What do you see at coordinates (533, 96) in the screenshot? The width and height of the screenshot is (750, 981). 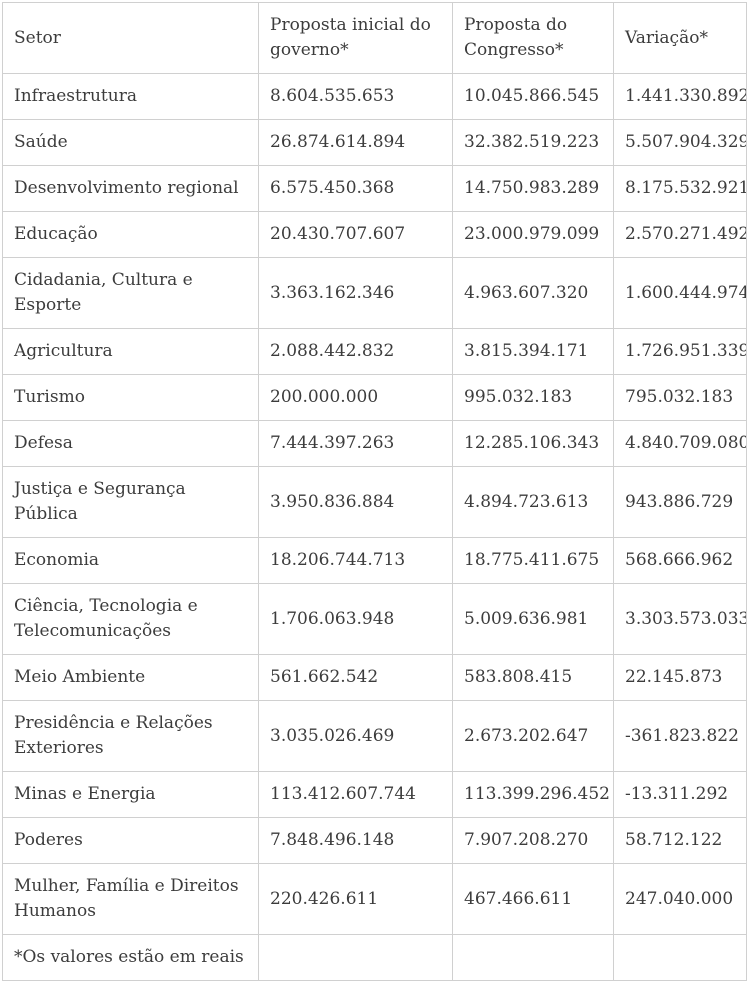 I see `value-cell: 10.045.866.545` at bounding box center [533, 96].